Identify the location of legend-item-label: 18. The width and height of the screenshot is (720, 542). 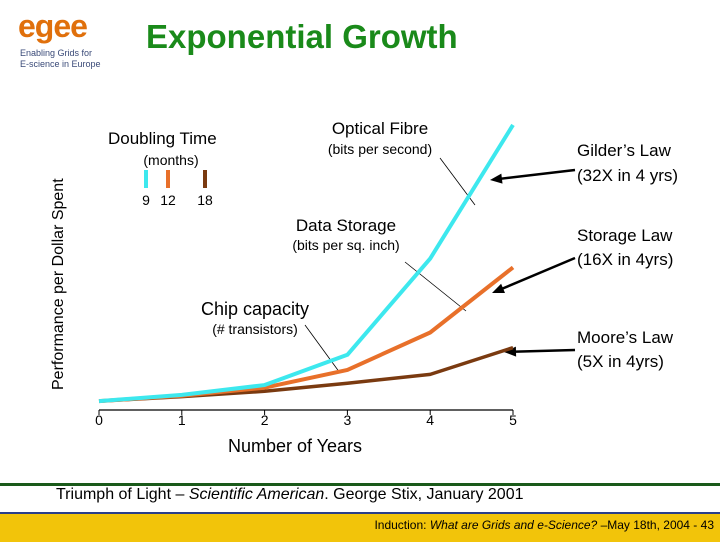
(205, 200).